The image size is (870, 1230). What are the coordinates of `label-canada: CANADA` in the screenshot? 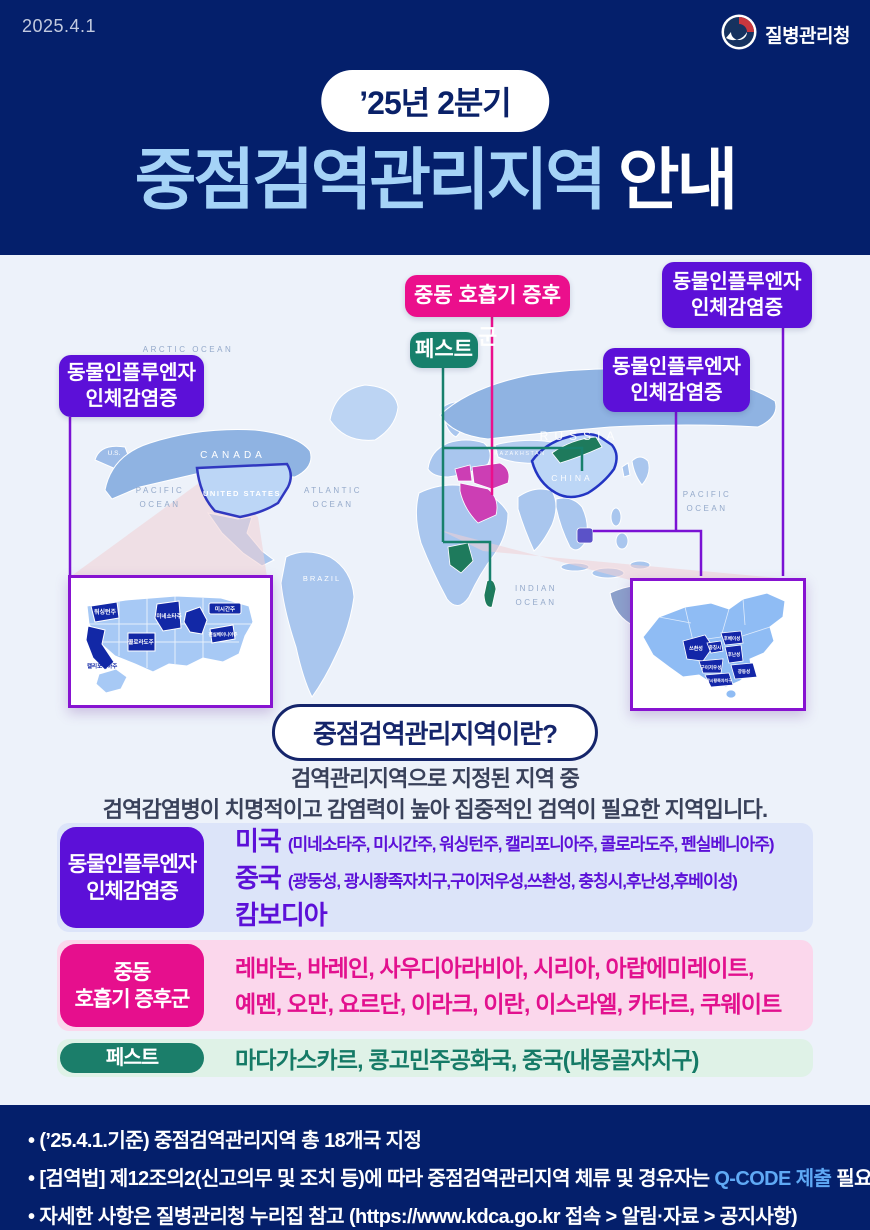 It's located at (233, 455).